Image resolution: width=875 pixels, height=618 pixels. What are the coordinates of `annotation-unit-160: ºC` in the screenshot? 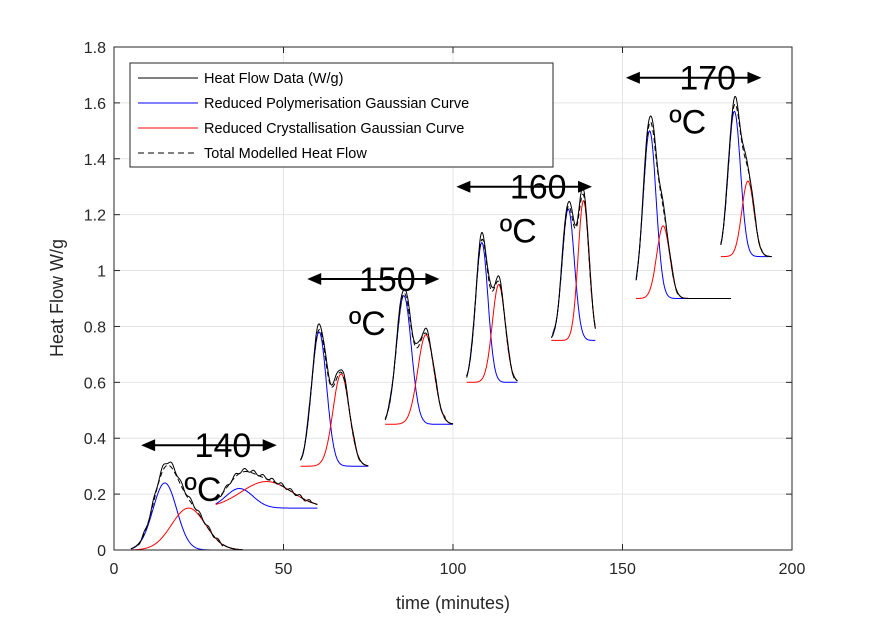 It's located at (518, 232).